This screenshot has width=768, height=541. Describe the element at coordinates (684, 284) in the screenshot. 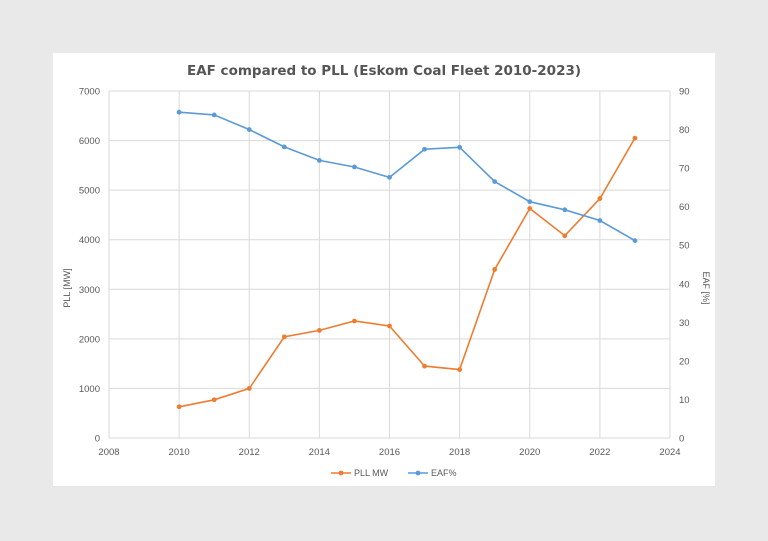

I see `y2-tick-label: 40` at that location.